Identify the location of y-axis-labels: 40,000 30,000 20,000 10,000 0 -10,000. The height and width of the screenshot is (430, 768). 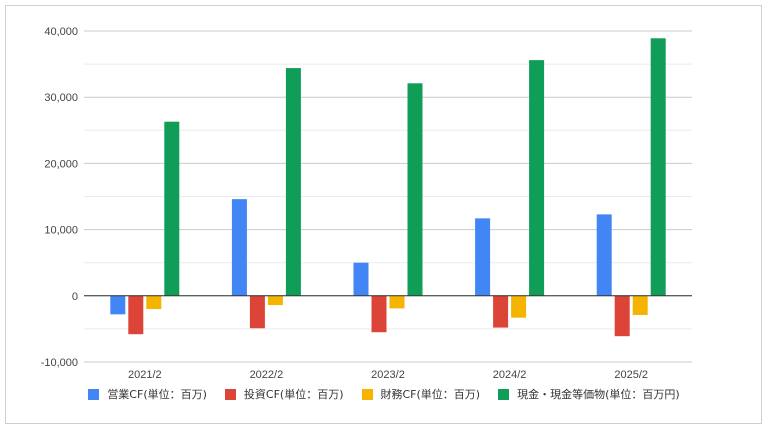
(59, 197).